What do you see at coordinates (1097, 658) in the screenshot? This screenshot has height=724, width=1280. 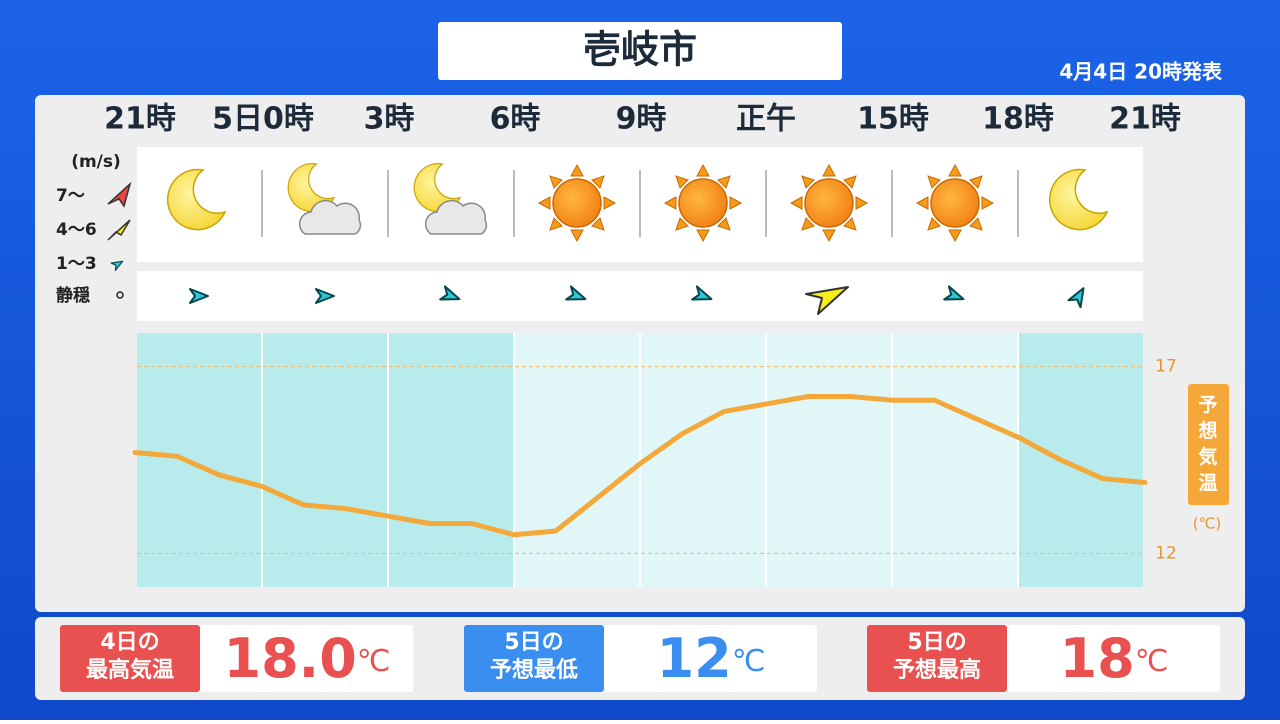 I see `summary-value: 18` at bounding box center [1097, 658].